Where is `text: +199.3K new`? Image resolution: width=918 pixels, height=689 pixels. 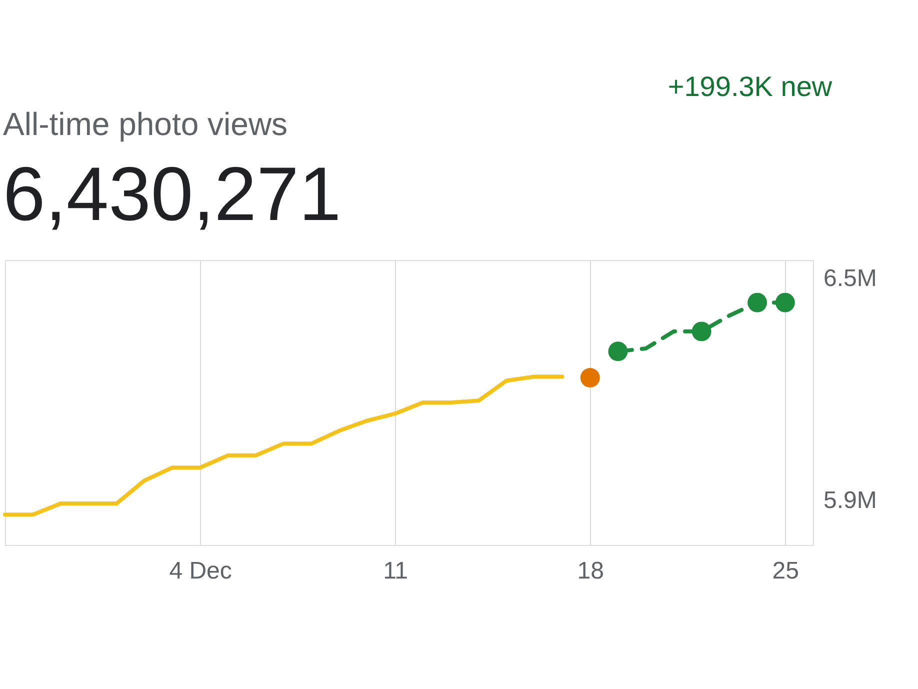 text: +199.3K new is located at coordinates (750, 86).